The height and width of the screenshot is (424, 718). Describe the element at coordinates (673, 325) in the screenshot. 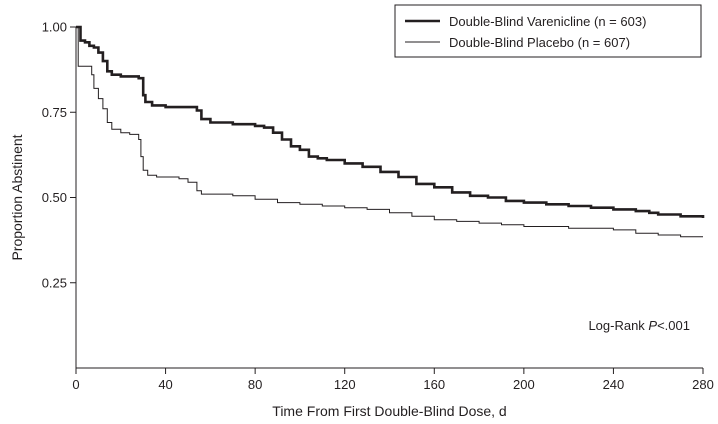

I see `annotation-suffix: <.001` at that location.